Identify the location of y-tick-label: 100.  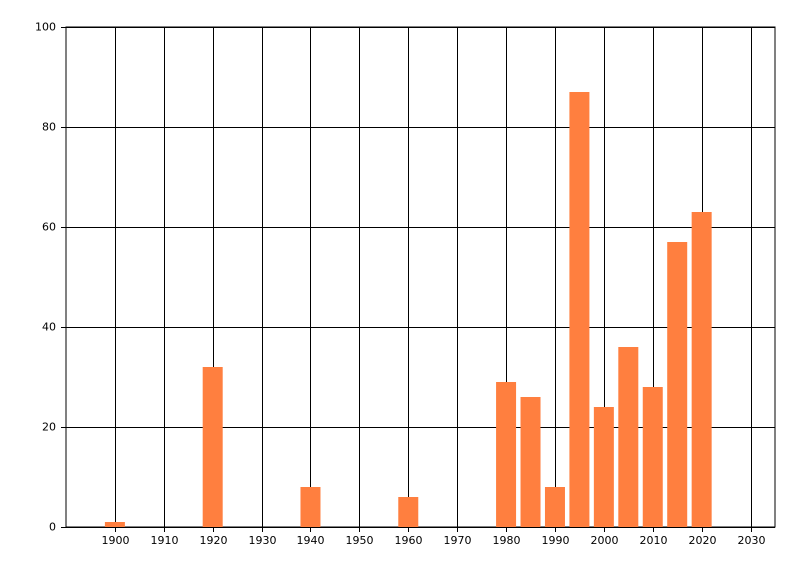
(45, 27).